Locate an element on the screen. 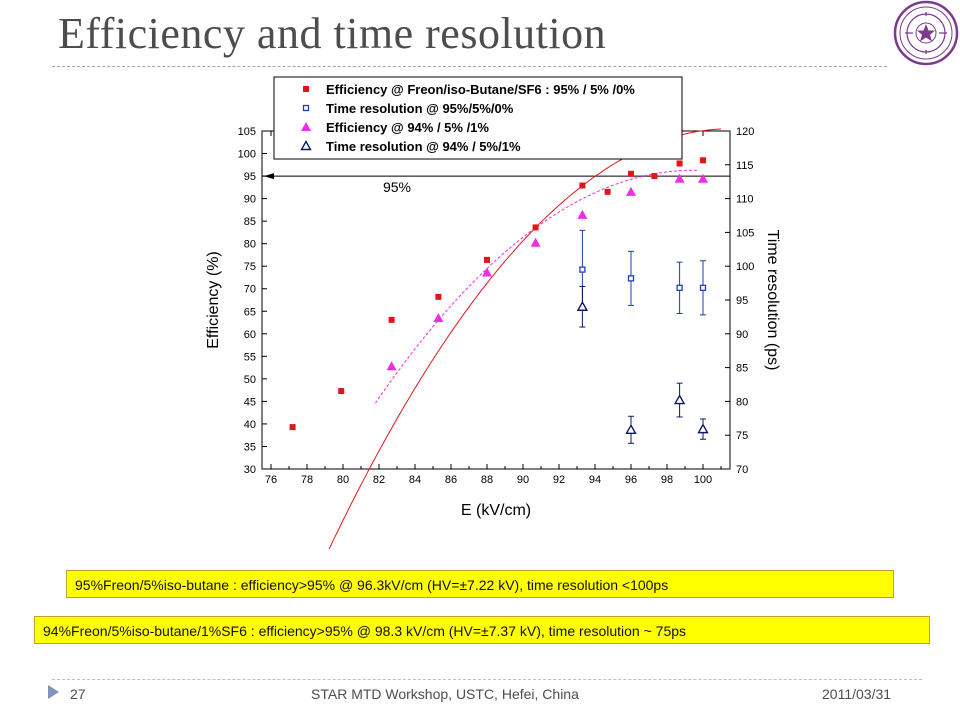  y2-tick-label: 100 is located at coordinates (745, 267).